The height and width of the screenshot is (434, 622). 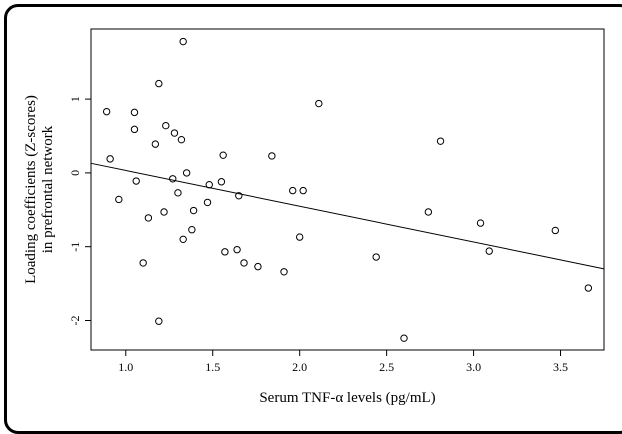 I want to click on x-tick-label: 1.0, so click(x=125, y=367).